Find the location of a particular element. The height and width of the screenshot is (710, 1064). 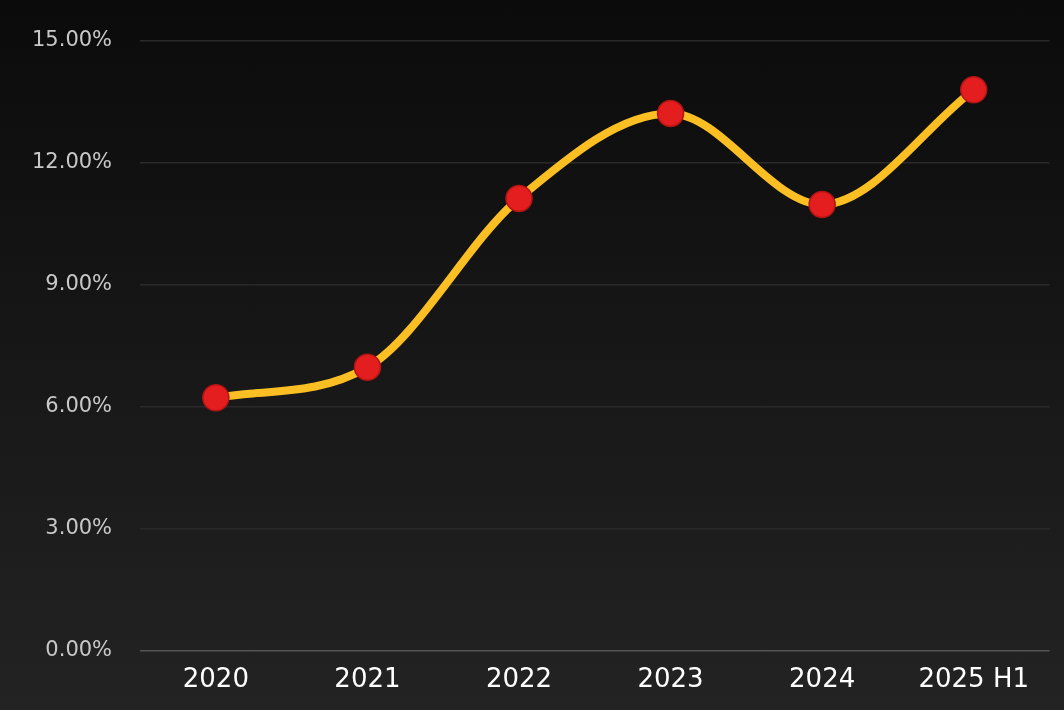

y-tick-label: 3.00% is located at coordinates (79, 527).